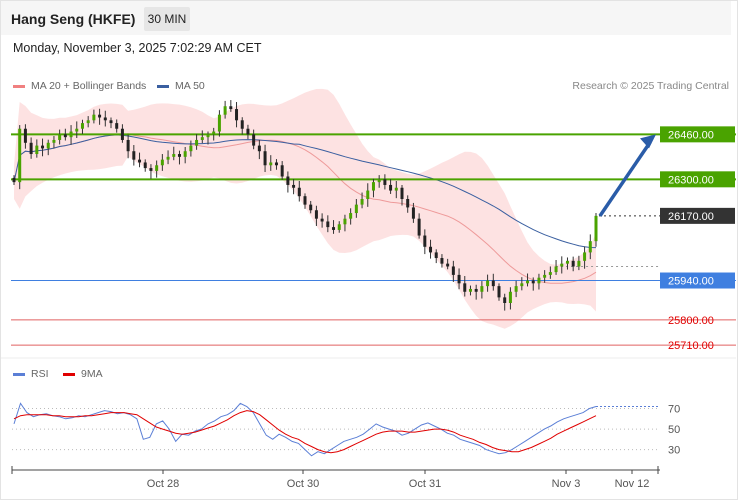  Describe the element at coordinates (19, 374) in the screenshot. I see `rsi-swatch` at that location.